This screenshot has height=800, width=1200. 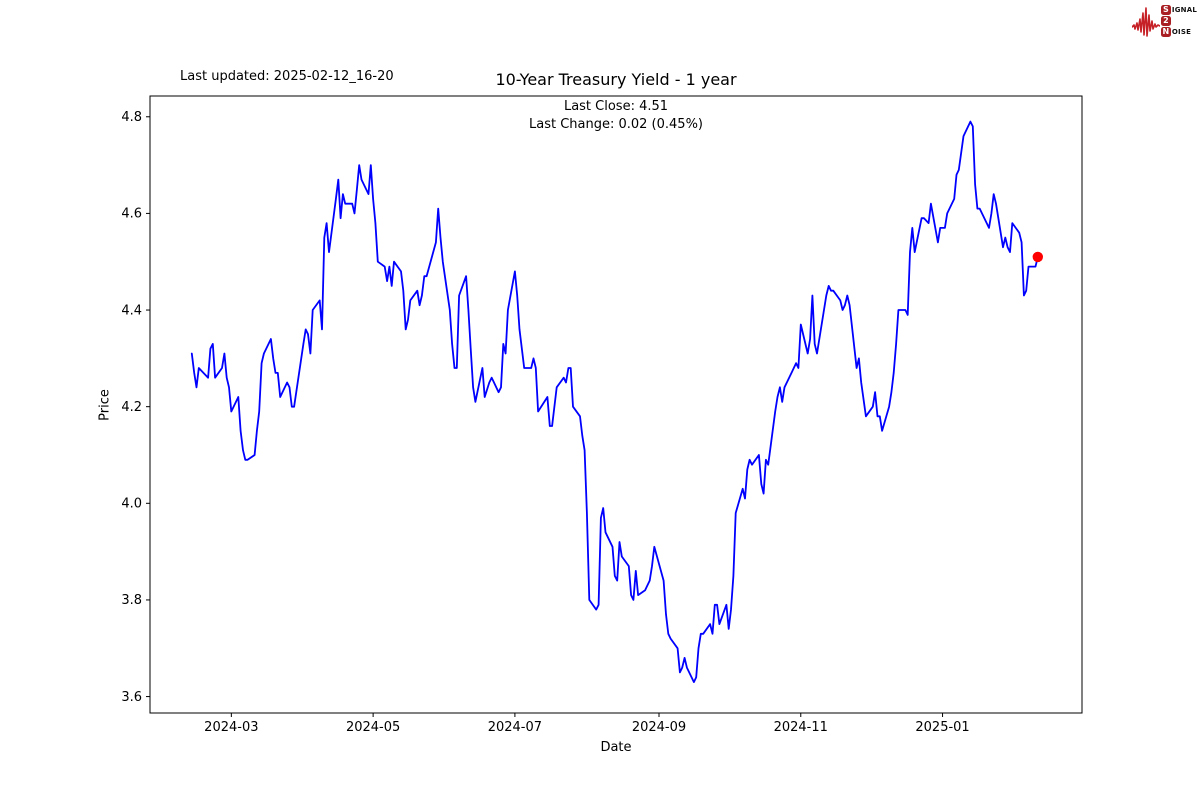 I want to click on y-tick-label: 4.4, so click(x=131, y=310).